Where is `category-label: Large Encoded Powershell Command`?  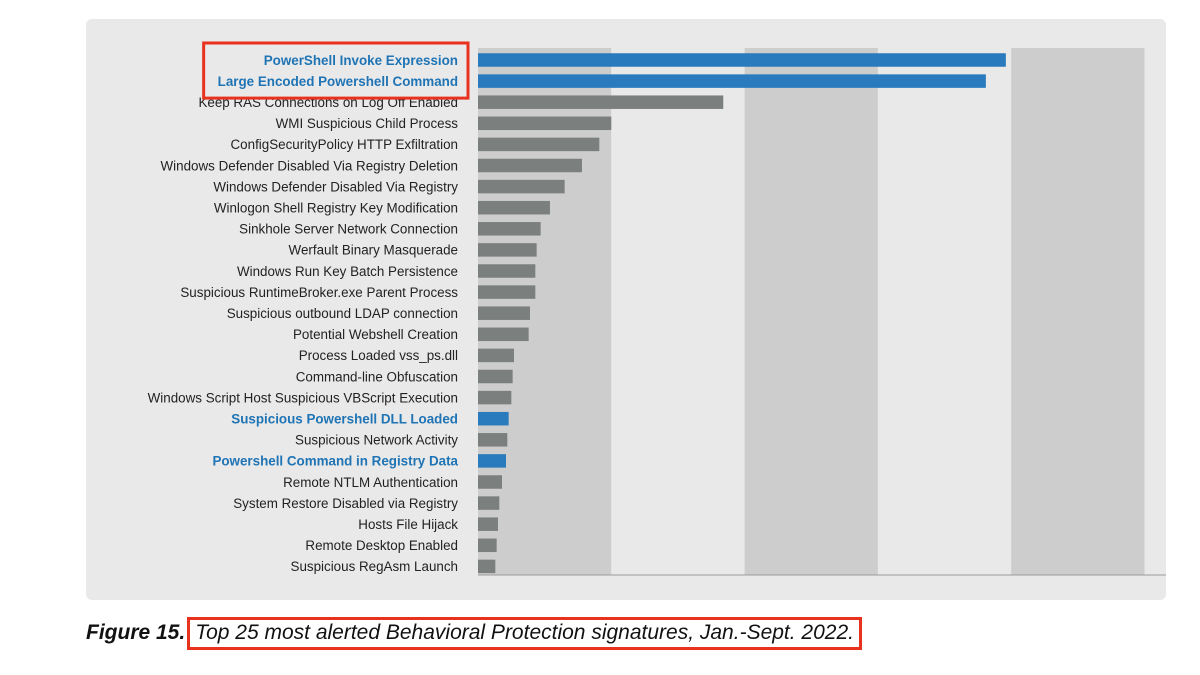 category-label: Large Encoded Powershell Command is located at coordinates (338, 81).